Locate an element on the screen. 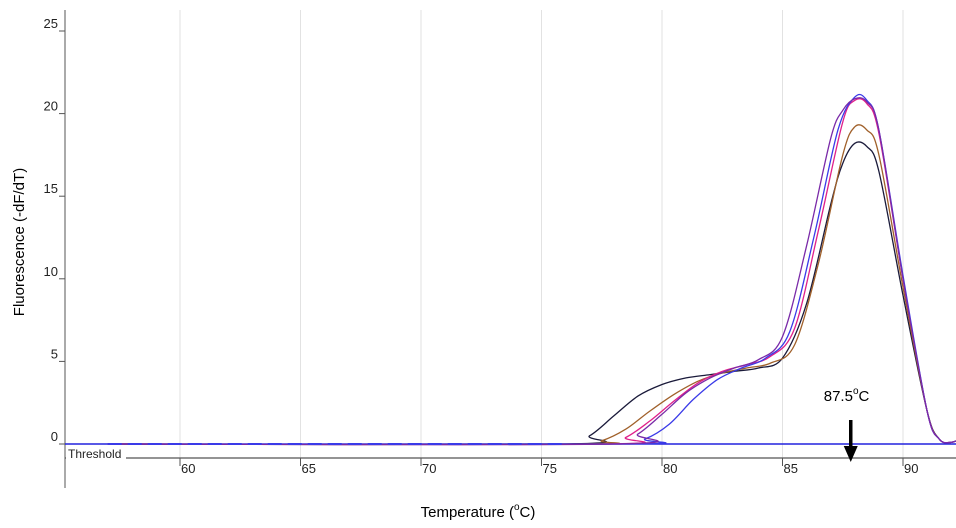 This screenshot has height=528, width=956. x-axis-title-degree: o is located at coordinates (517, 507).